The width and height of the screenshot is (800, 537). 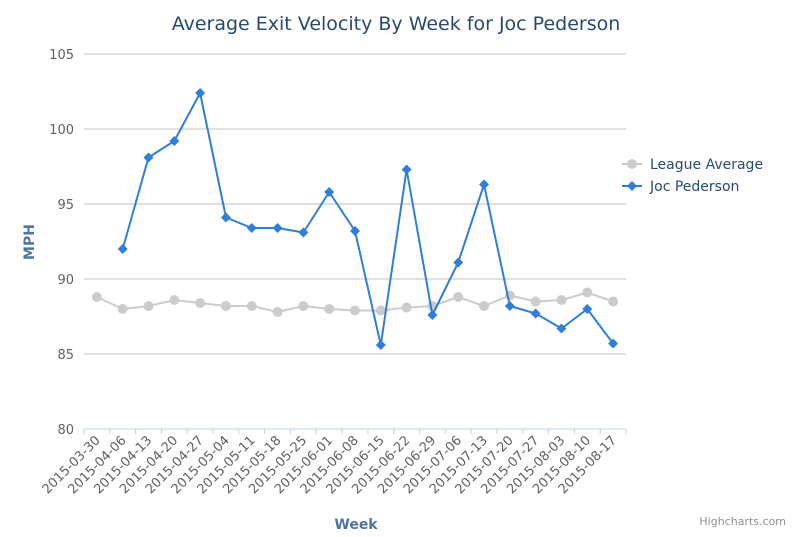 I want to click on x-axis-title: Week, so click(x=356, y=525).